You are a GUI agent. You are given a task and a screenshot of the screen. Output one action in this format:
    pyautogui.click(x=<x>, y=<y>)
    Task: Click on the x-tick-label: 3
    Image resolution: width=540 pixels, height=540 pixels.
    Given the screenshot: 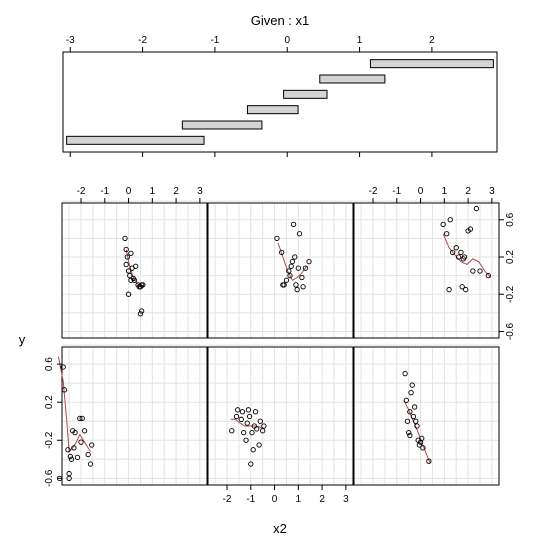 What is the action you would take?
    pyautogui.click(x=200, y=191)
    